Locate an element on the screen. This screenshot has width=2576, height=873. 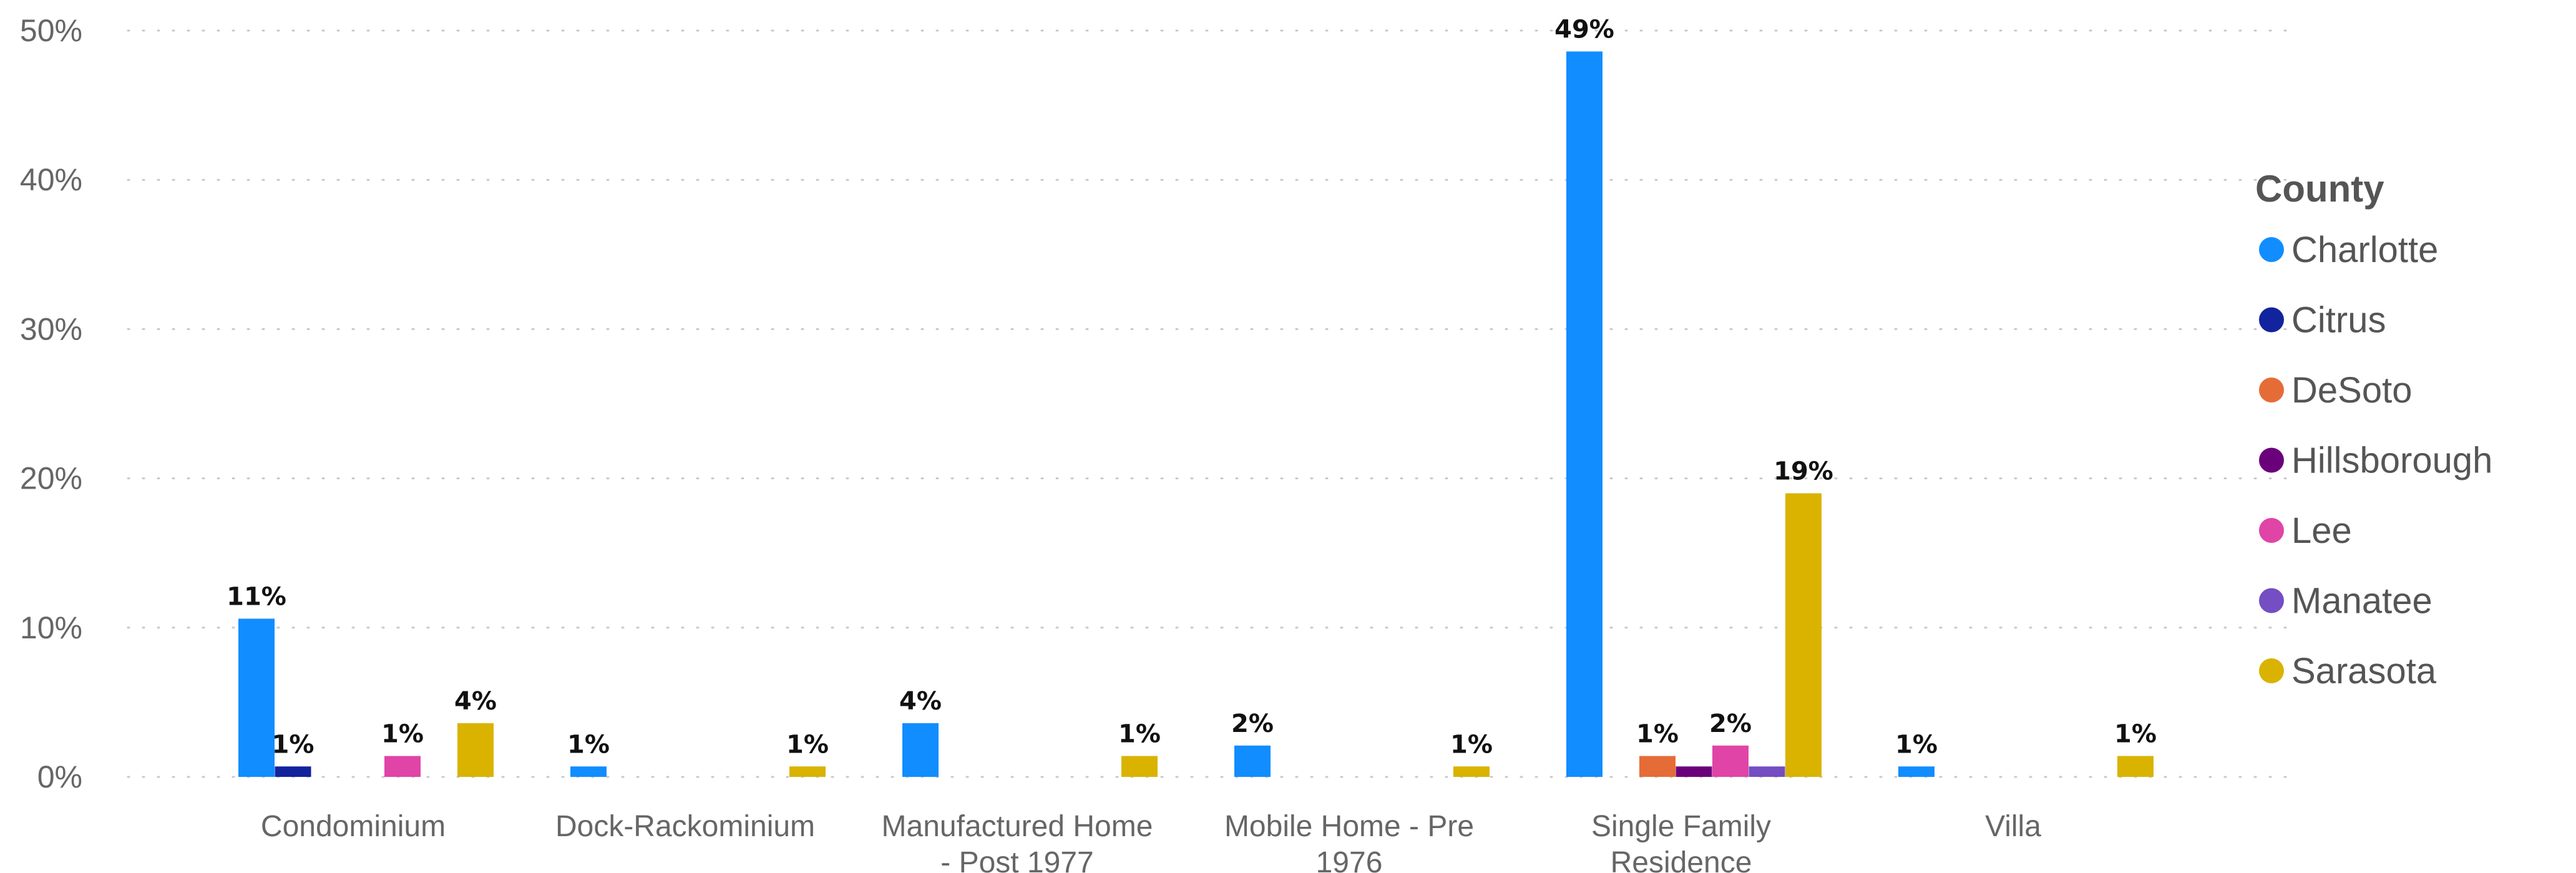
data-label: 19% is located at coordinates (1803, 472).